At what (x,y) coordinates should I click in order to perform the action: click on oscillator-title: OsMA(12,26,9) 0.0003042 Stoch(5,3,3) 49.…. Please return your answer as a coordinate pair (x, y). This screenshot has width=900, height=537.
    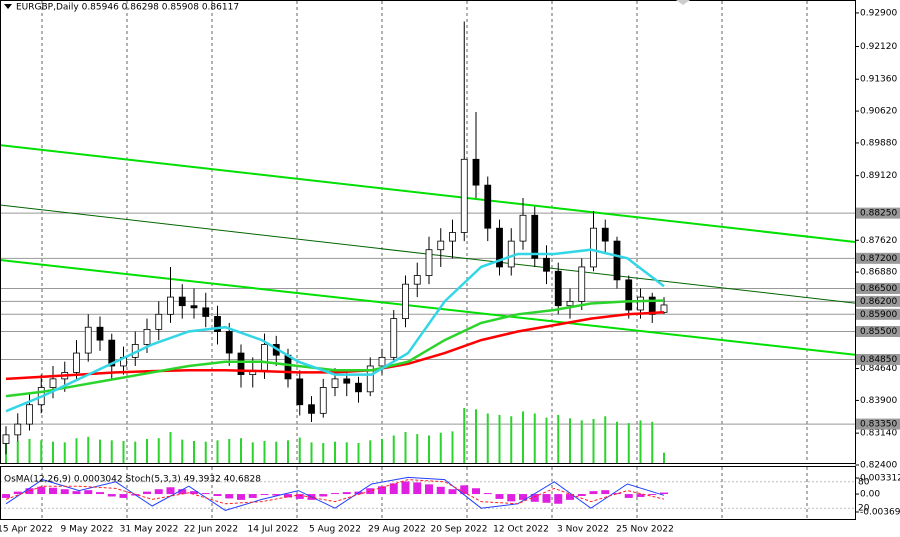
    Looking at the image, I should click on (132, 480).